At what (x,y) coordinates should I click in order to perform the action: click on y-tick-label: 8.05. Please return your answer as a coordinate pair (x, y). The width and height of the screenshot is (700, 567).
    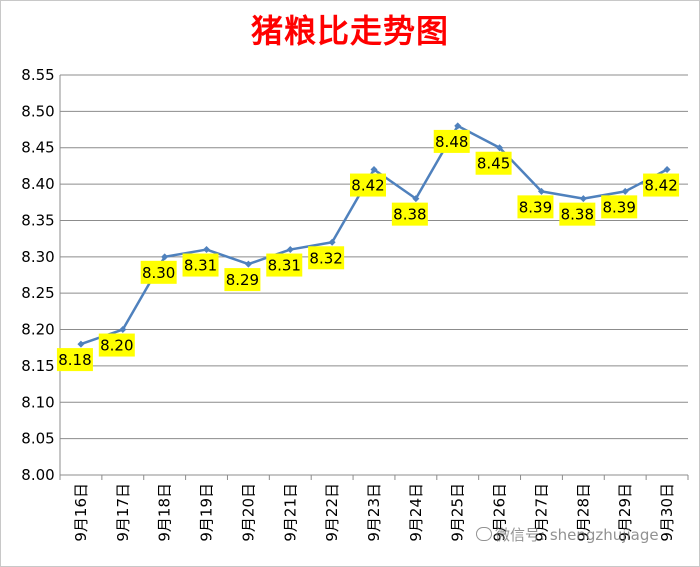
    Looking at the image, I should click on (37, 439).